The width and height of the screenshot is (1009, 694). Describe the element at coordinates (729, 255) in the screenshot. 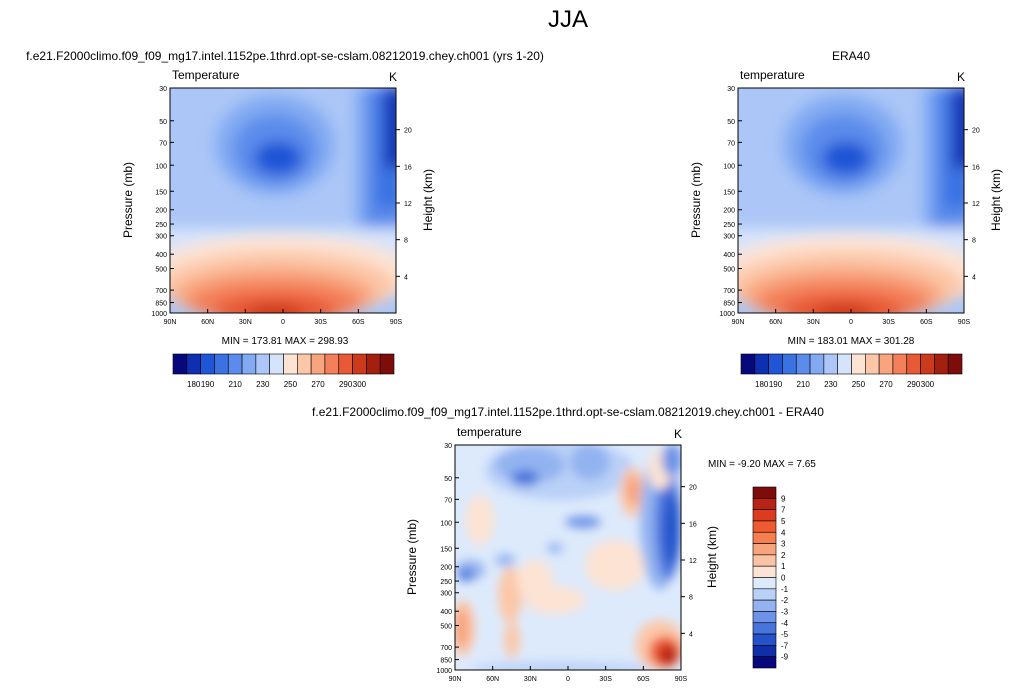

I see `pressure-tick-label: 400` at that location.